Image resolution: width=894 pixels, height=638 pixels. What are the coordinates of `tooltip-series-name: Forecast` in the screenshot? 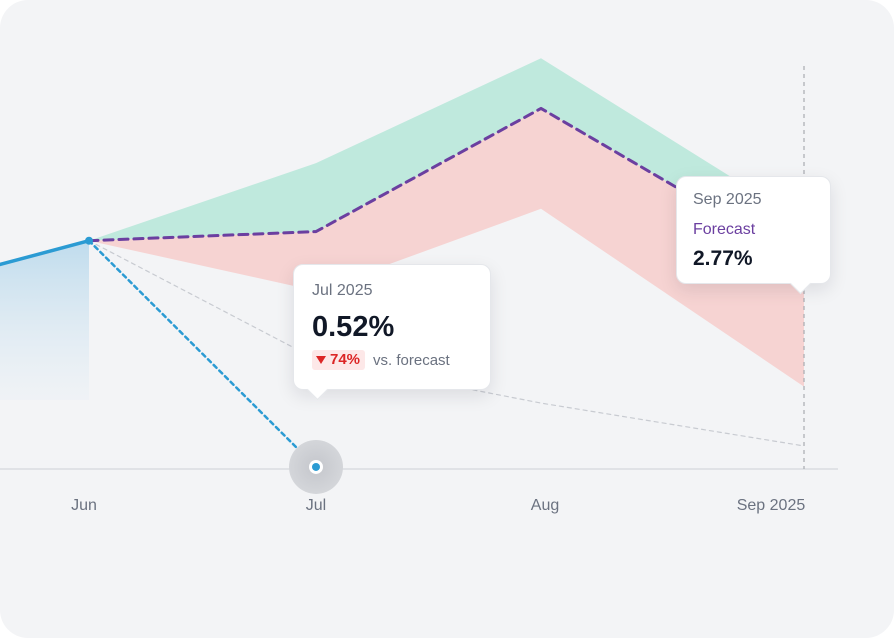 It's located at (724, 229).